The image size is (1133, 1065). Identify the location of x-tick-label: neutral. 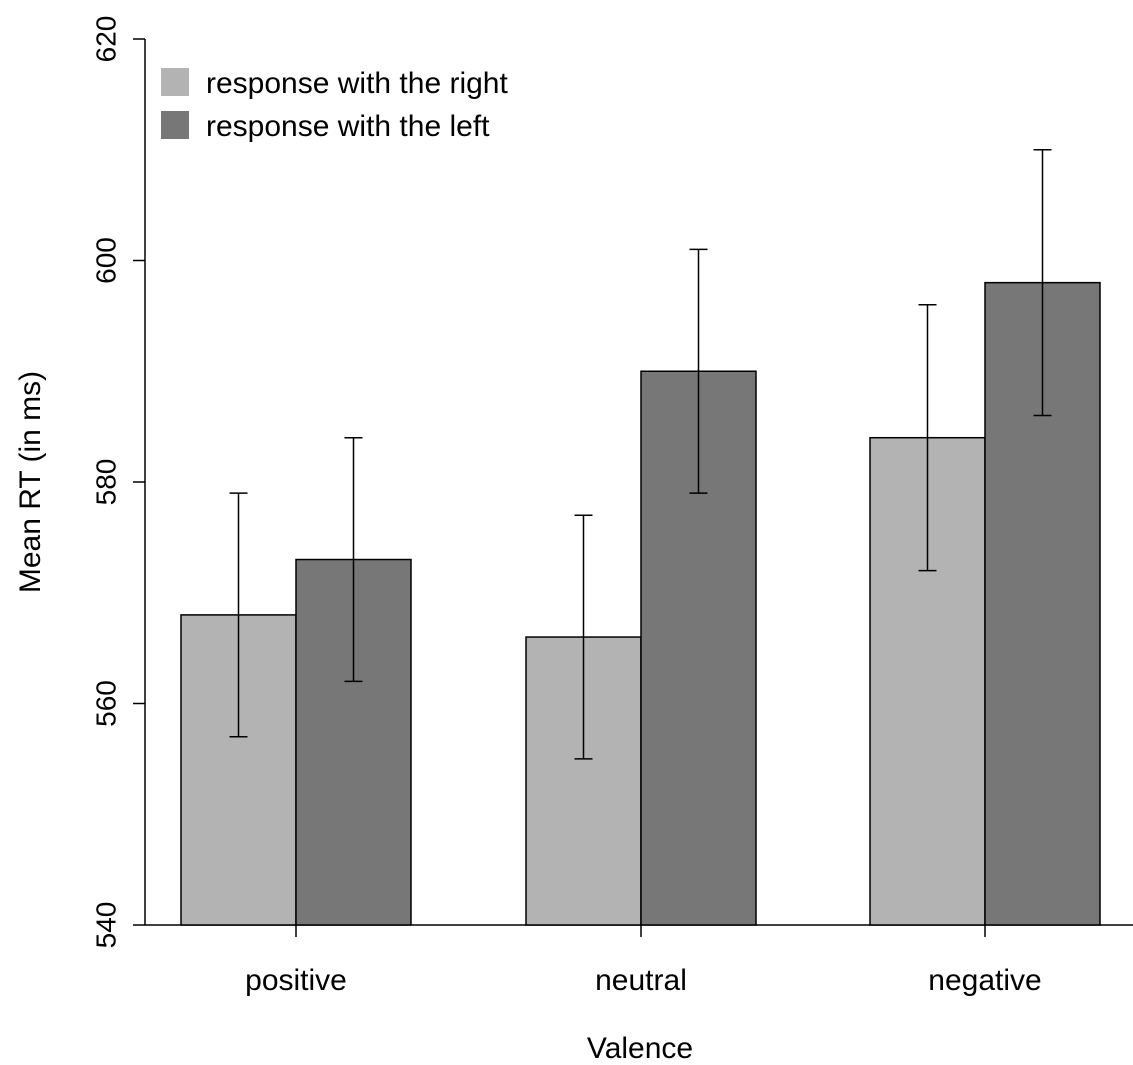
(641, 980).